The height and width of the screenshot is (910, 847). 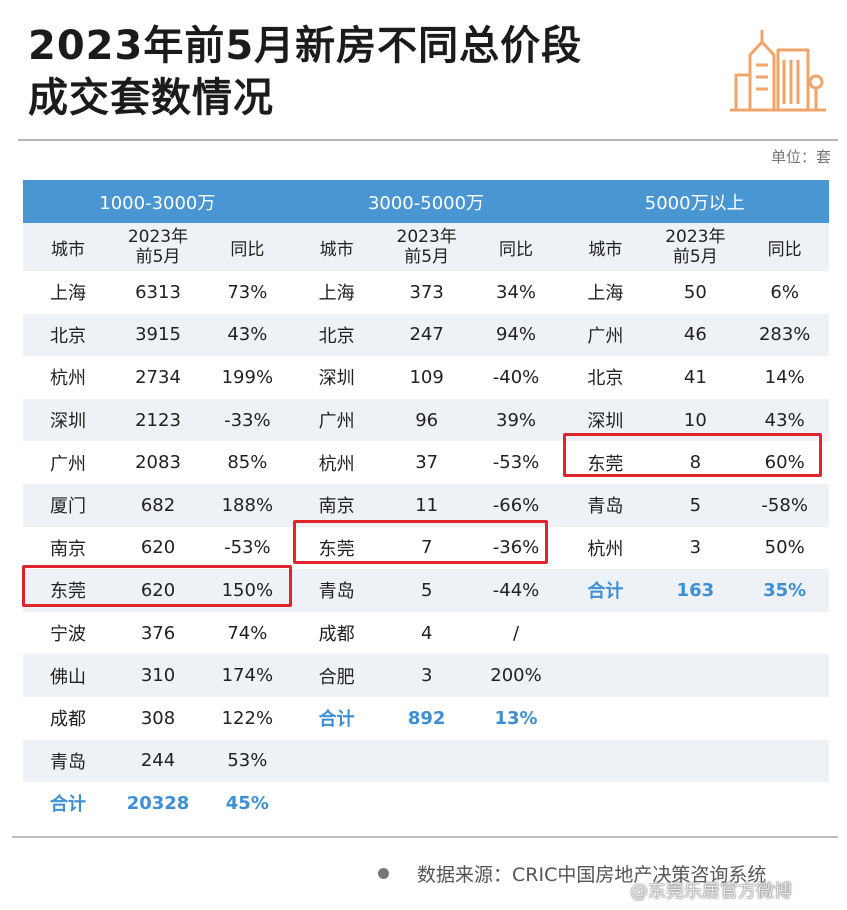 I want to click on cell-yoy: 35%, so click(x=785, y=590).